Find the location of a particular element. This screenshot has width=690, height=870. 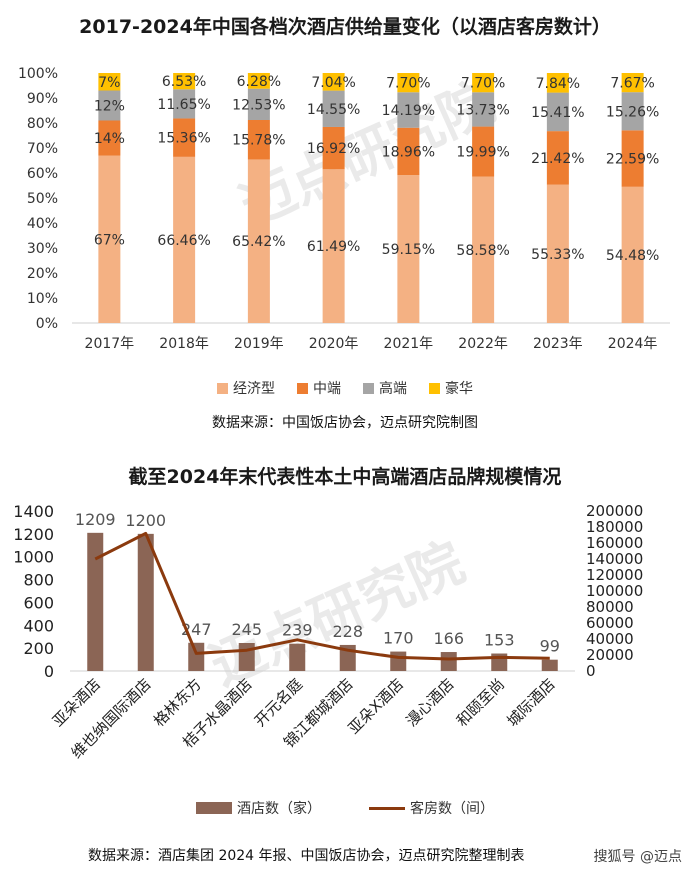

chart1-data-label-midscale: 19.99% is located at coordinates (482, 153).